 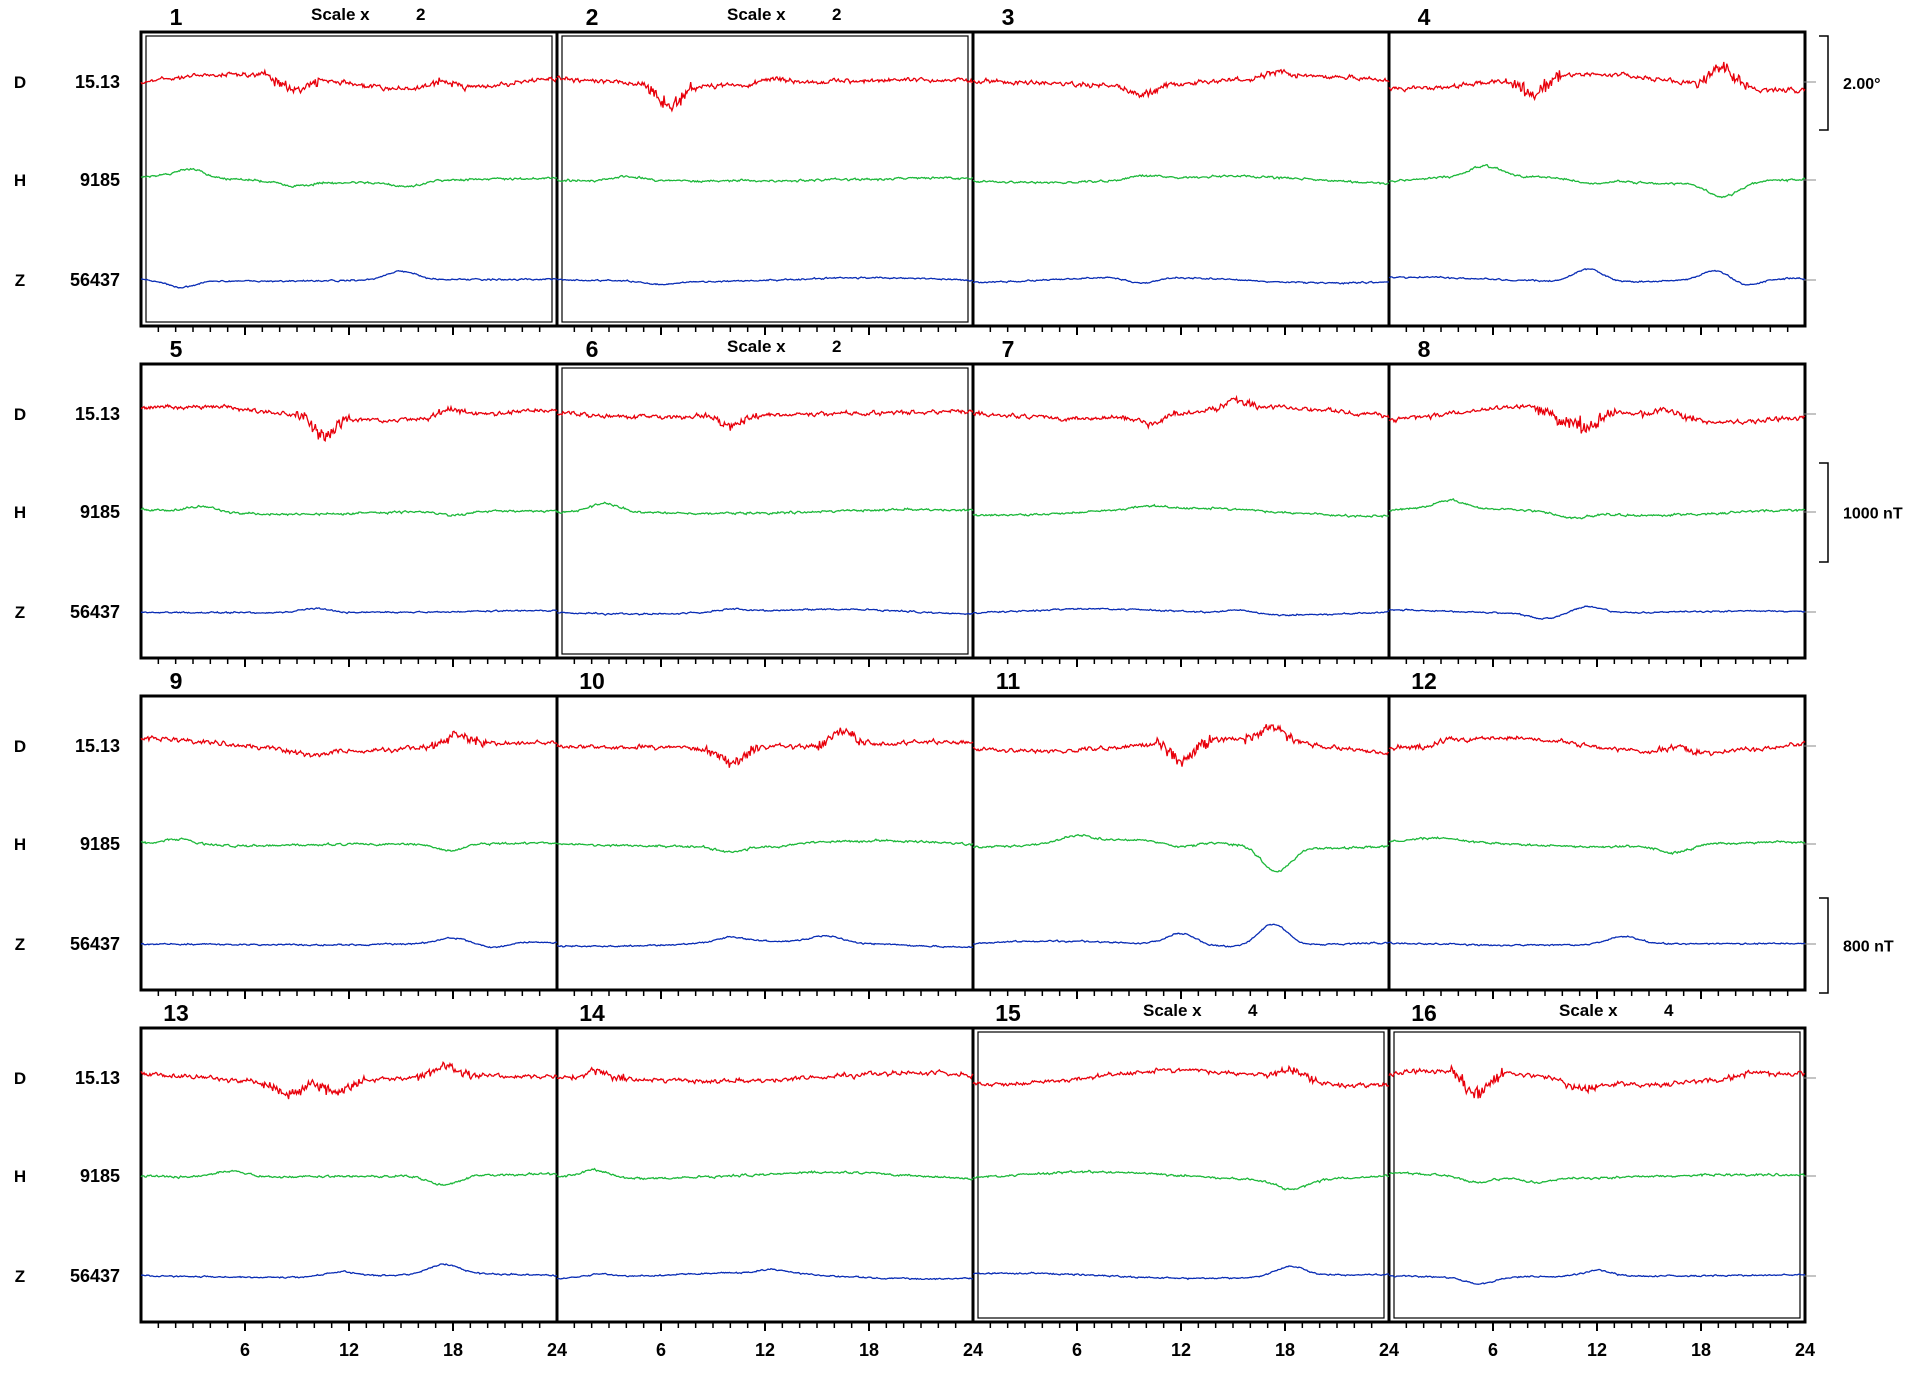 I want to click on day-number: 12, so click(x=1424, y=681).